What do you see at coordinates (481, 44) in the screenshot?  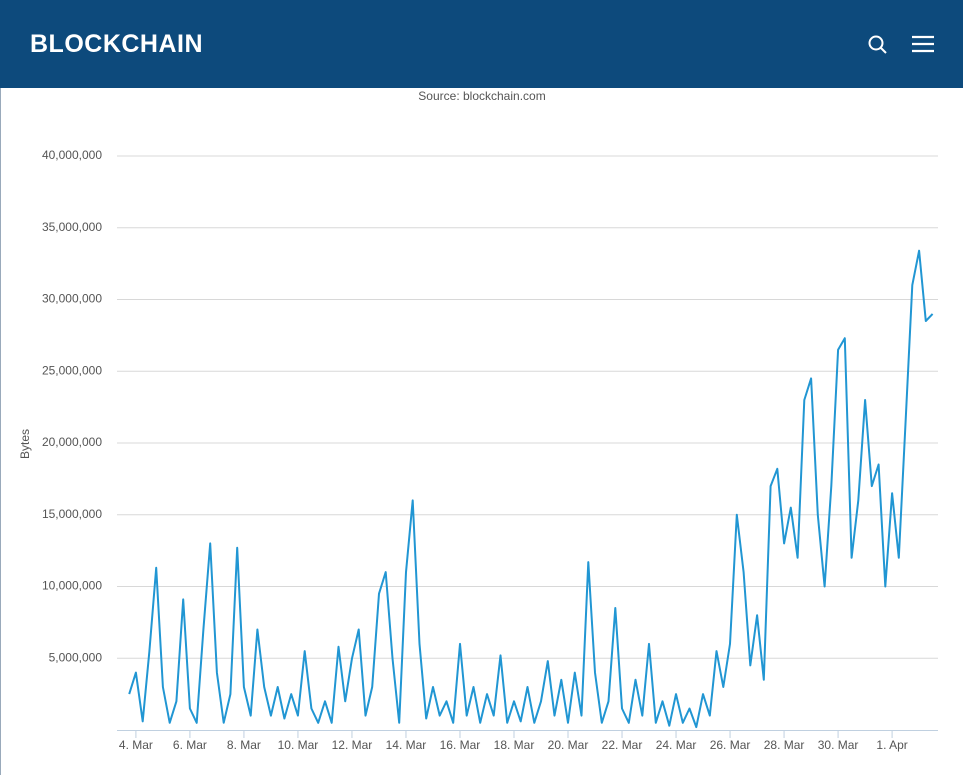 I see `header: BLOCKCHAIN` at bounding box center [481, 44].